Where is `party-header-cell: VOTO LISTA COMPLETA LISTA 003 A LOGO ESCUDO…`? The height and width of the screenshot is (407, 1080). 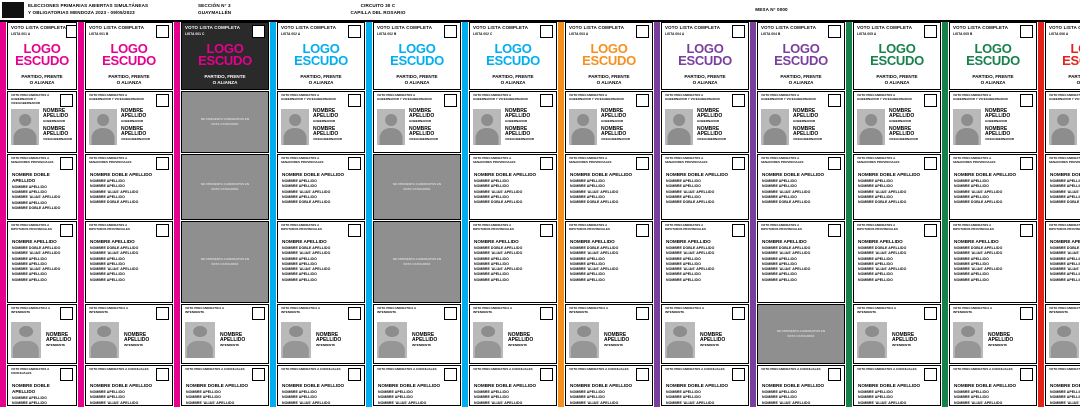 party-header-cell: VOTO LISTA COMPLETA LISTA 003 A LOGO ESCUDO… is located at coordinates (609, 56).